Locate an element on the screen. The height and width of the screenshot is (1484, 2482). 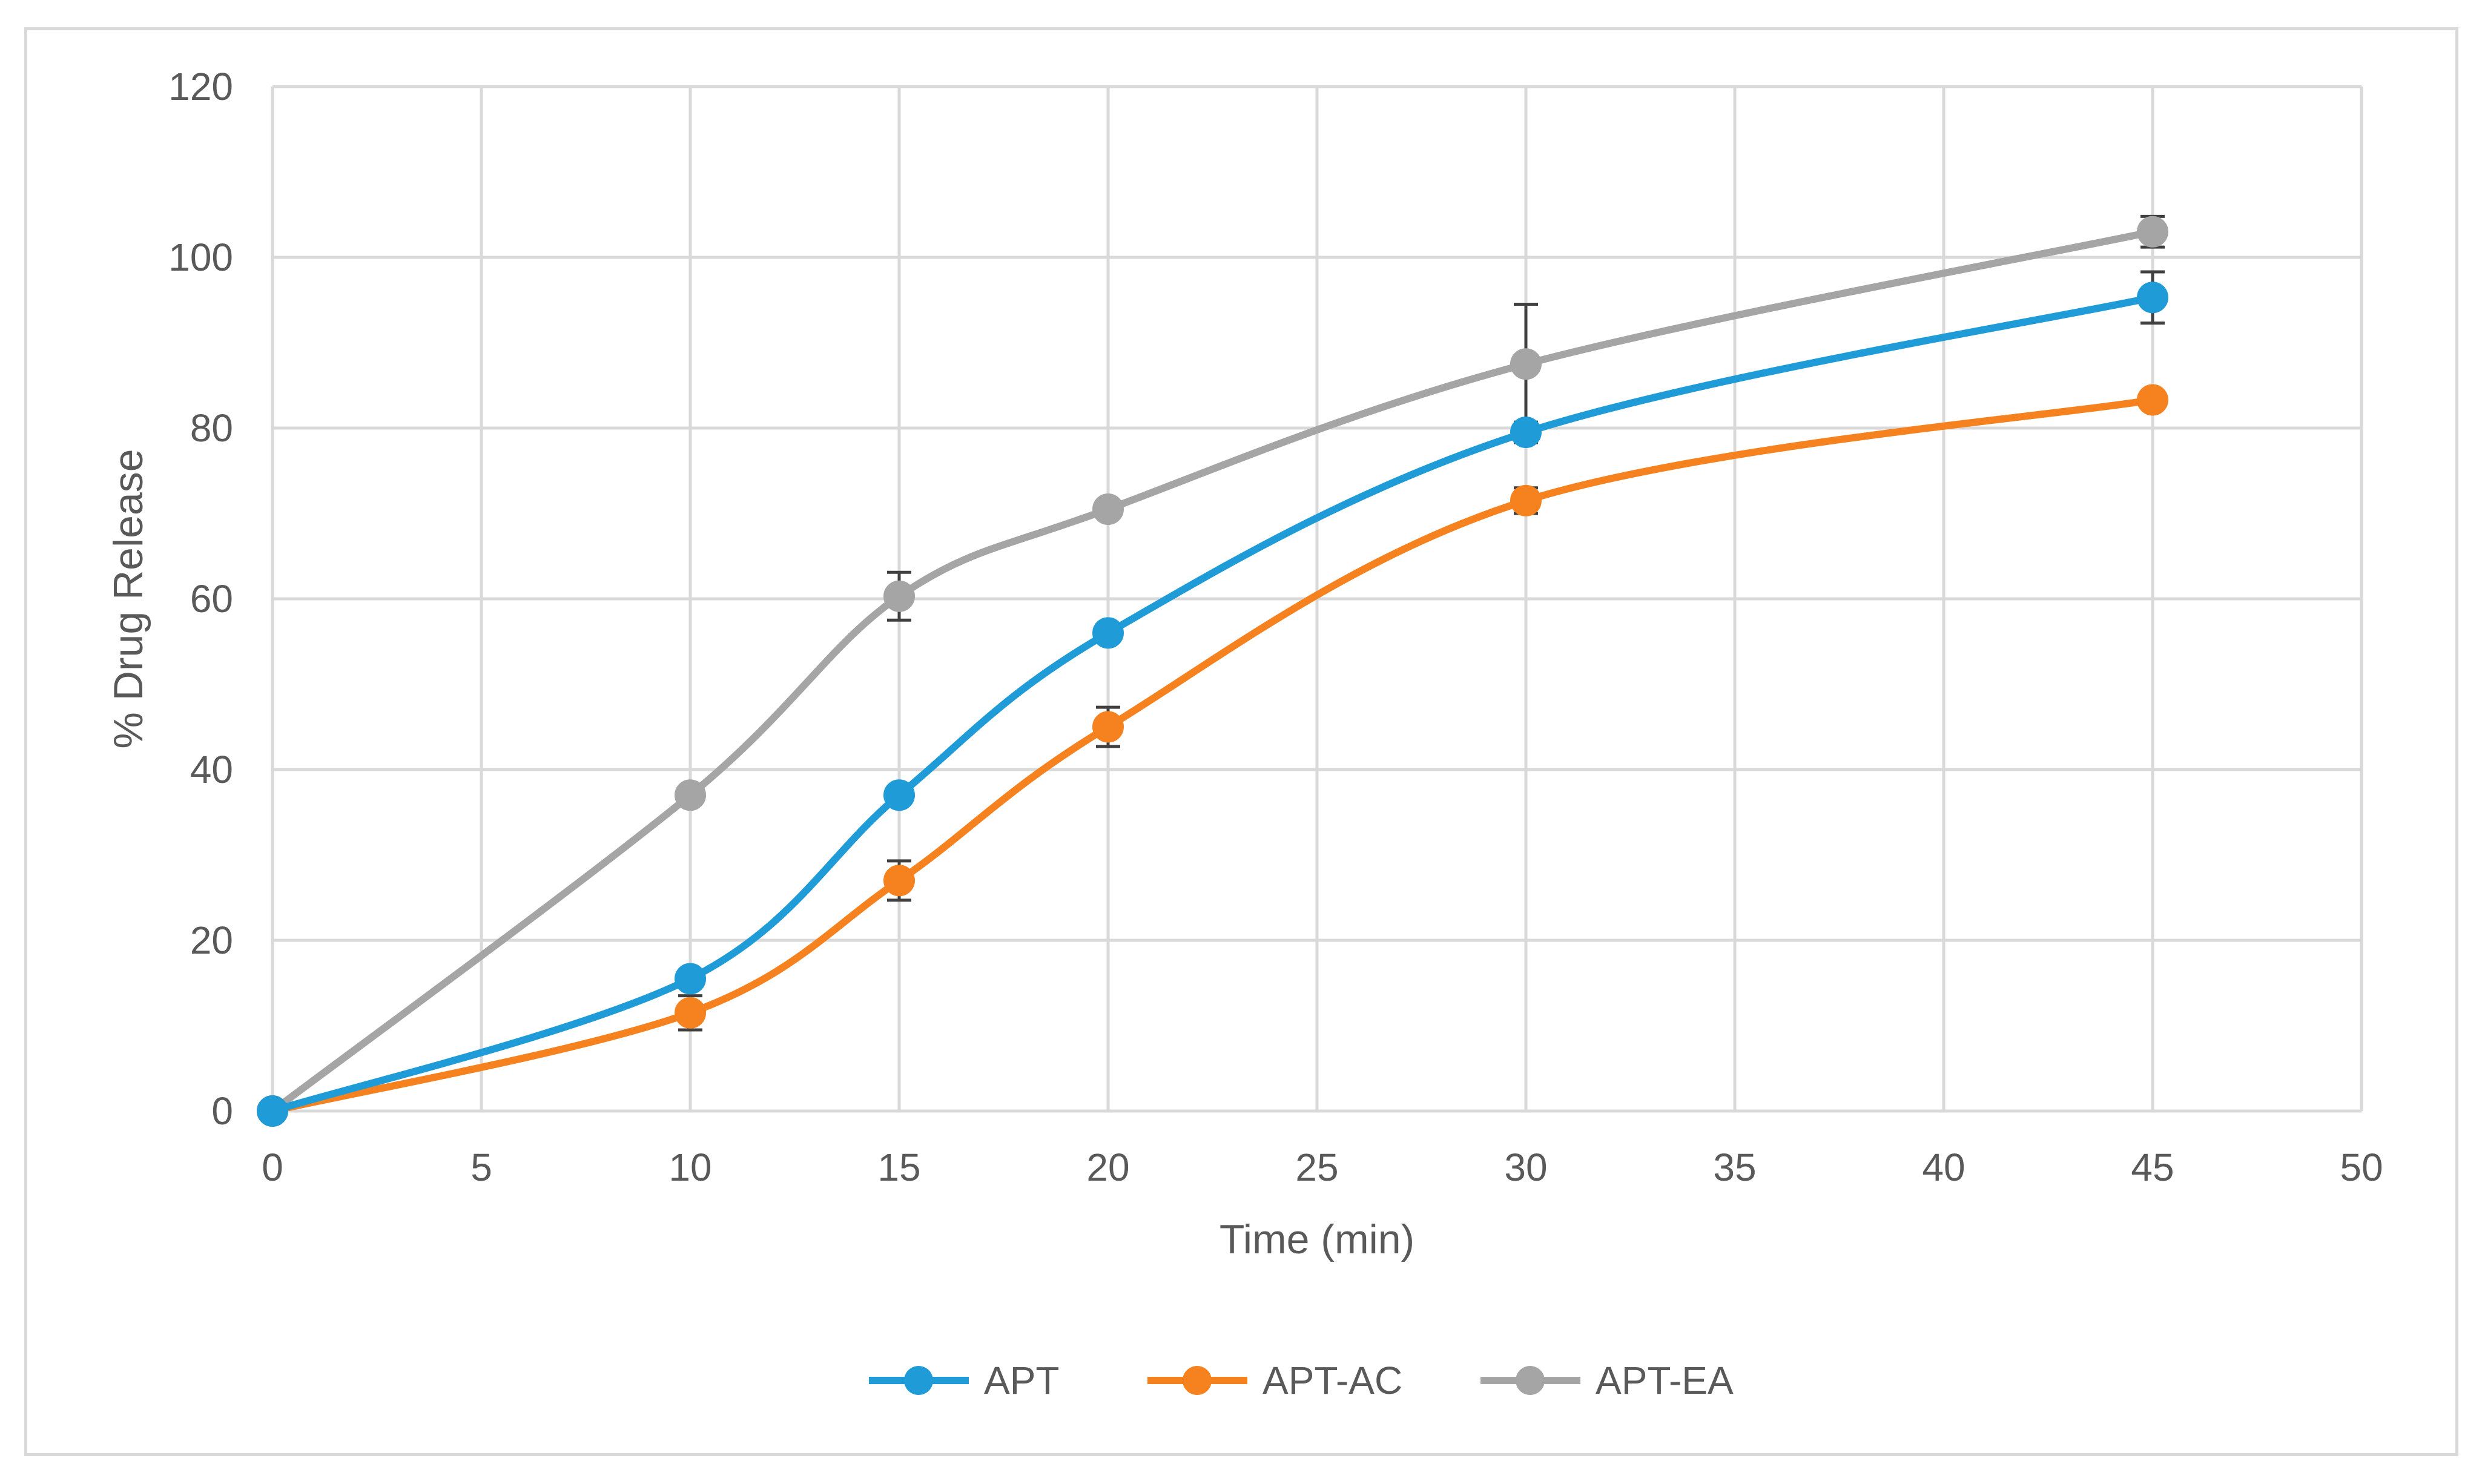
y-axis-title: % Drug Release is located at coordinates (128, 598).